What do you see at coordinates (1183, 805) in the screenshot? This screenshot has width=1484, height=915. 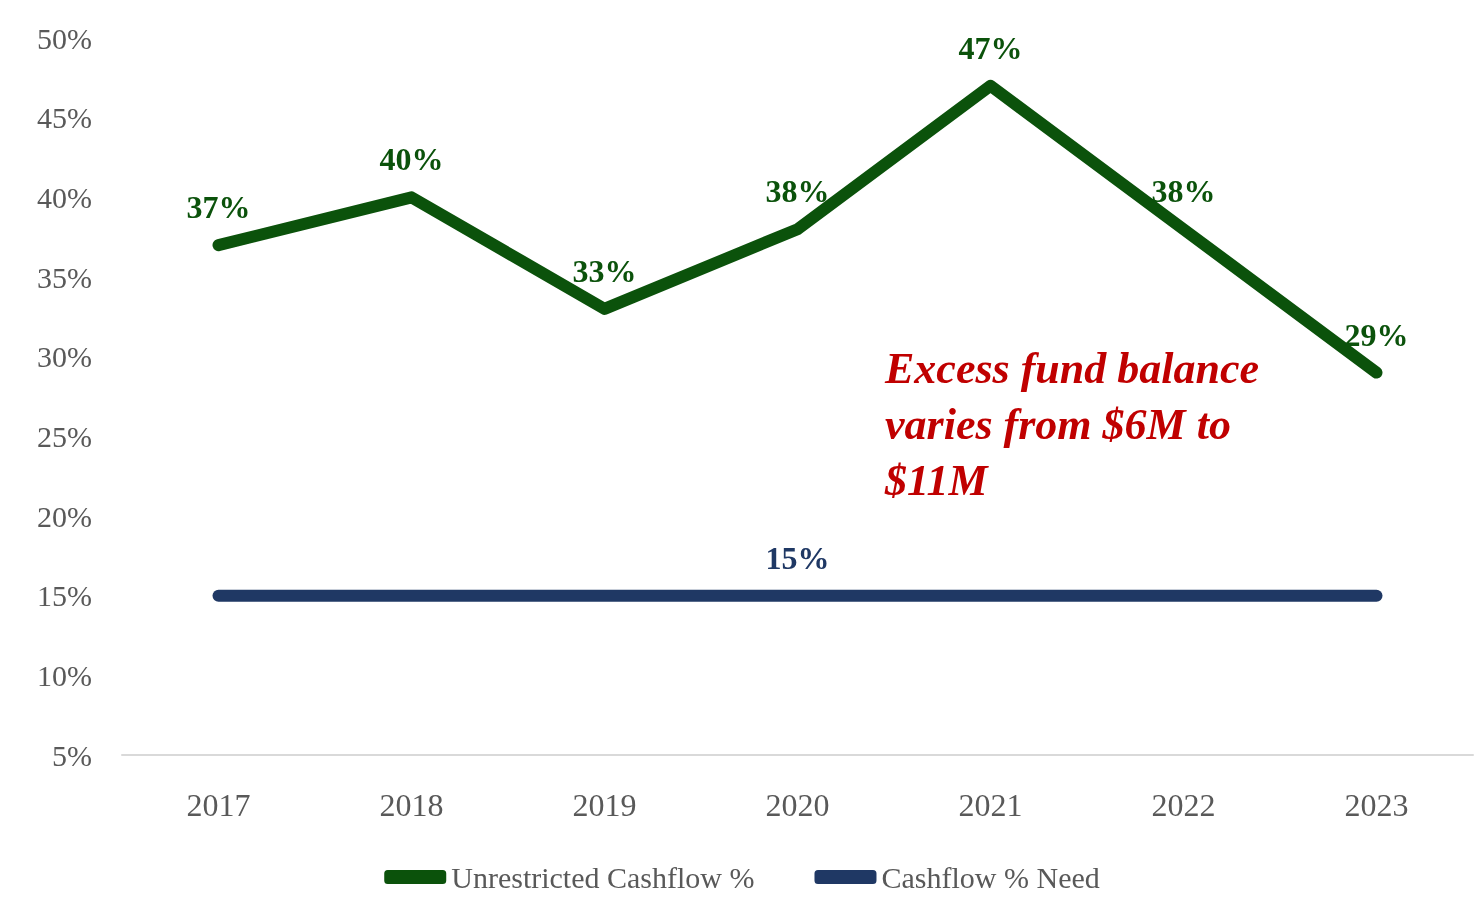 I see `x-tick-label: 2022` at bounding box center [1183, 805].